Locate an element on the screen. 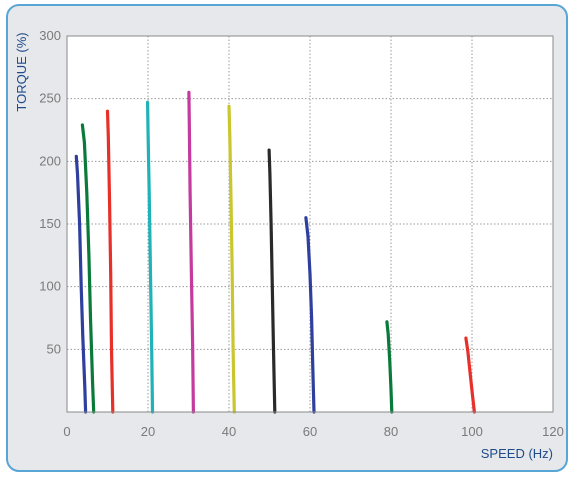 Image resolution: width=576 pixels, height=478 pixels. y-tick-label: 150 is located at coordinates (50, 223).